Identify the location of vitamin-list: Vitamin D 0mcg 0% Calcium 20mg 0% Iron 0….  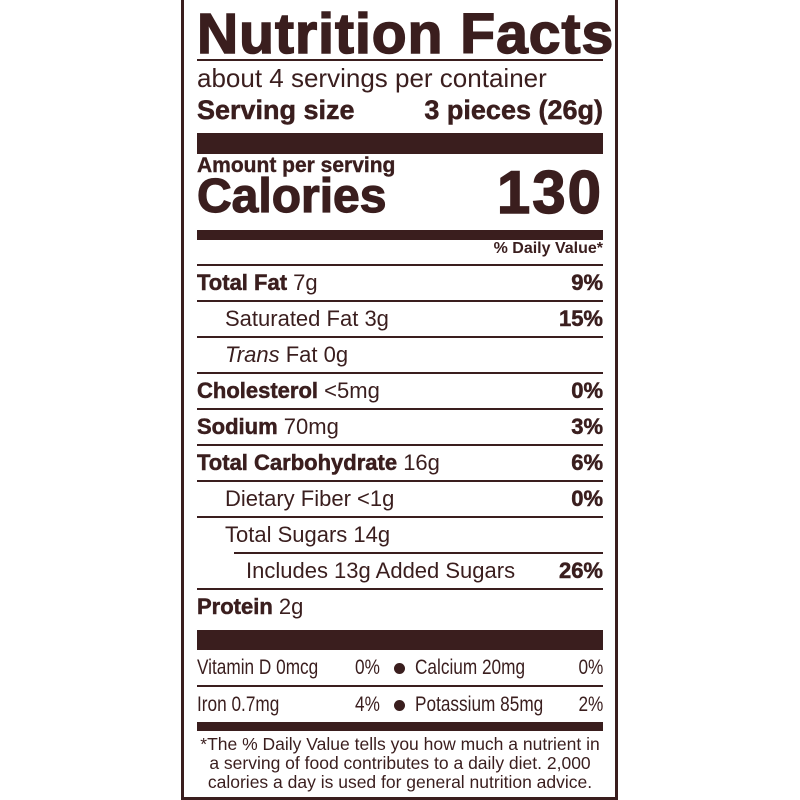
(400, 686).